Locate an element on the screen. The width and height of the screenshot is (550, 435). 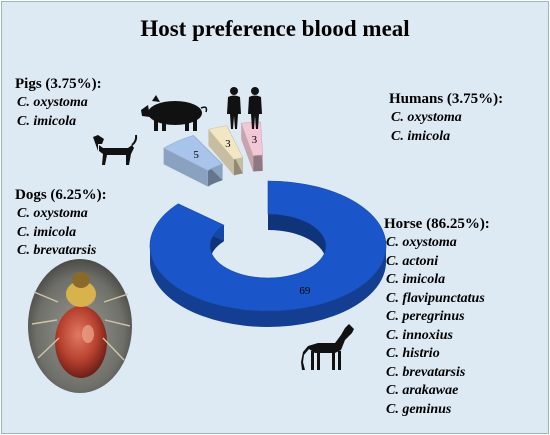
legend-pigs: Pigs (3.75%): C. oxystoma C. imicola is located at coordinates (58, 103).